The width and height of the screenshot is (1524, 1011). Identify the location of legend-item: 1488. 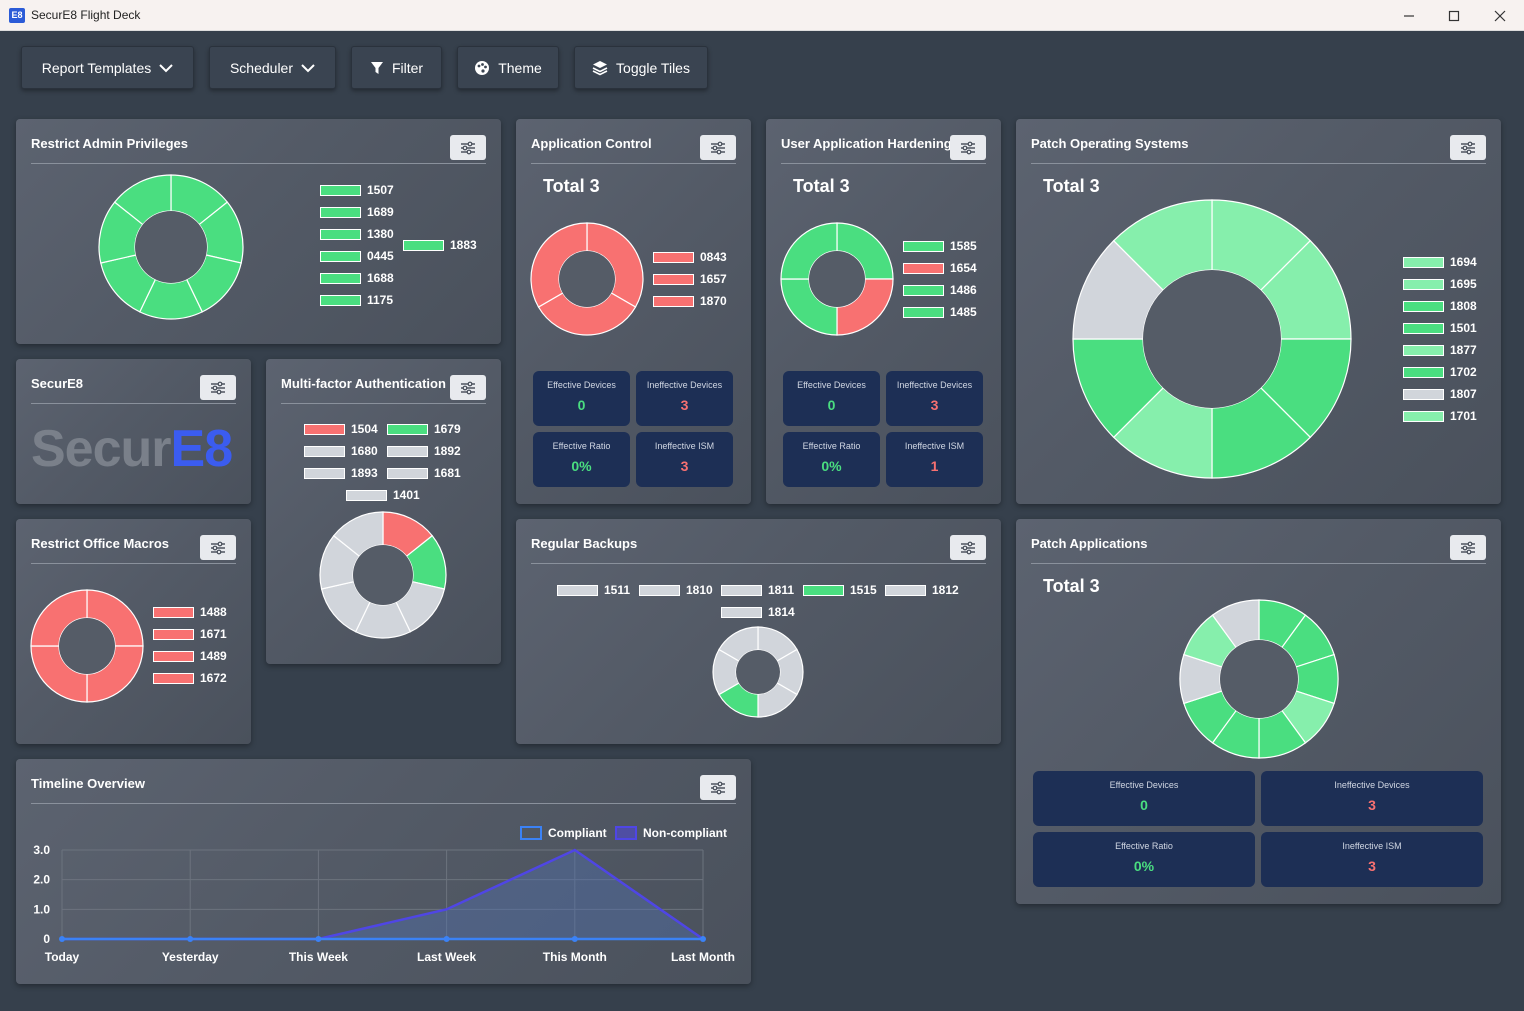
(190, 612).